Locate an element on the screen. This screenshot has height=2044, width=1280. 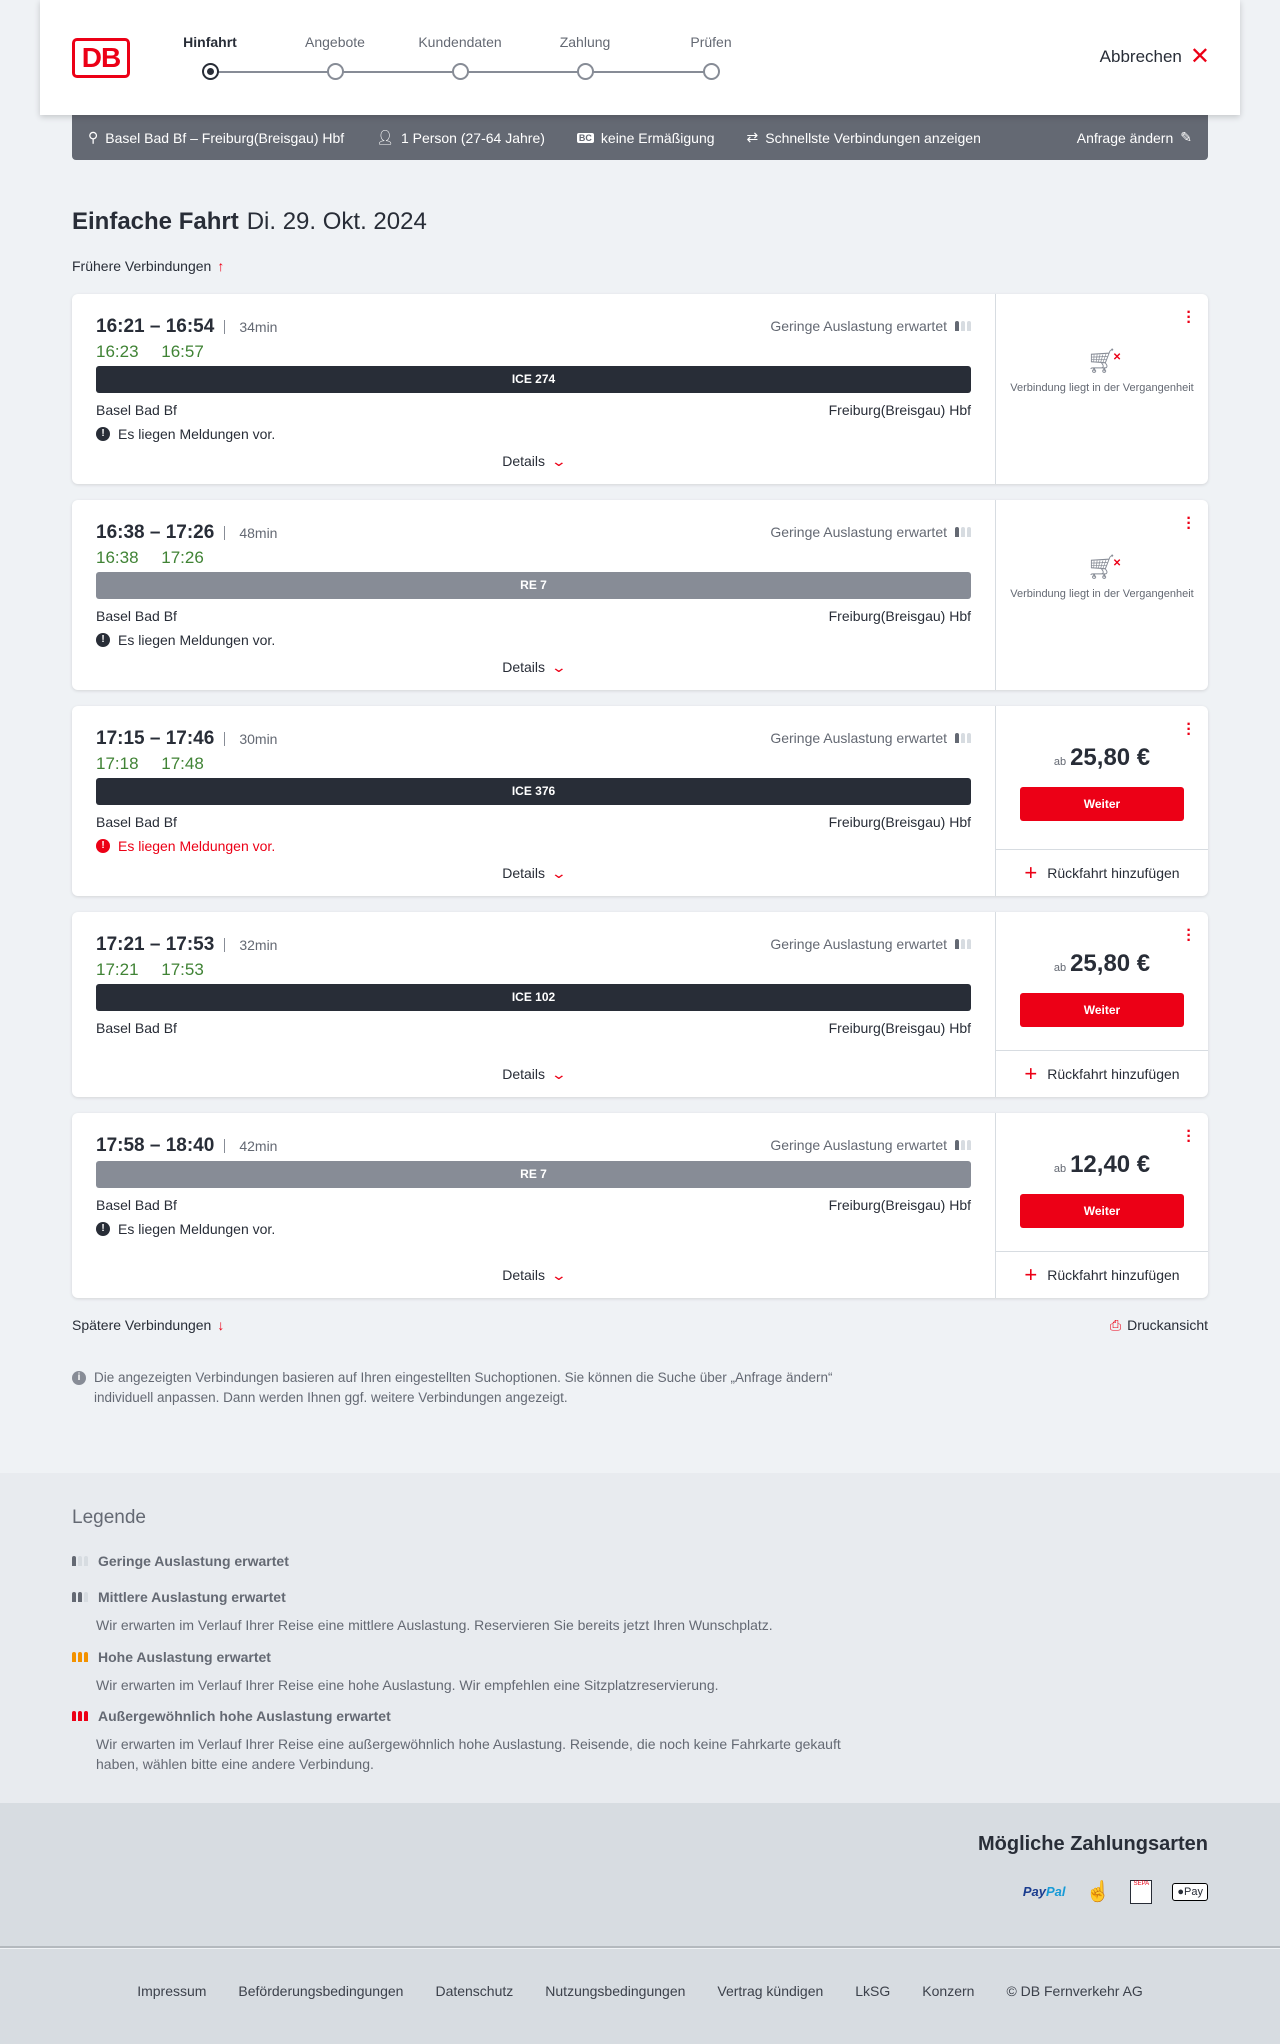
train-bar: ICE 102 is located at coordinates (533, 997).